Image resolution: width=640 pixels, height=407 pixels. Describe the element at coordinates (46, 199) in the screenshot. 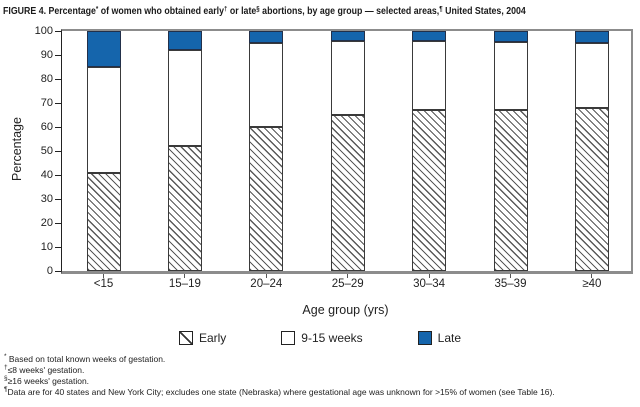

I see `y-tick-label: 30` at that location.